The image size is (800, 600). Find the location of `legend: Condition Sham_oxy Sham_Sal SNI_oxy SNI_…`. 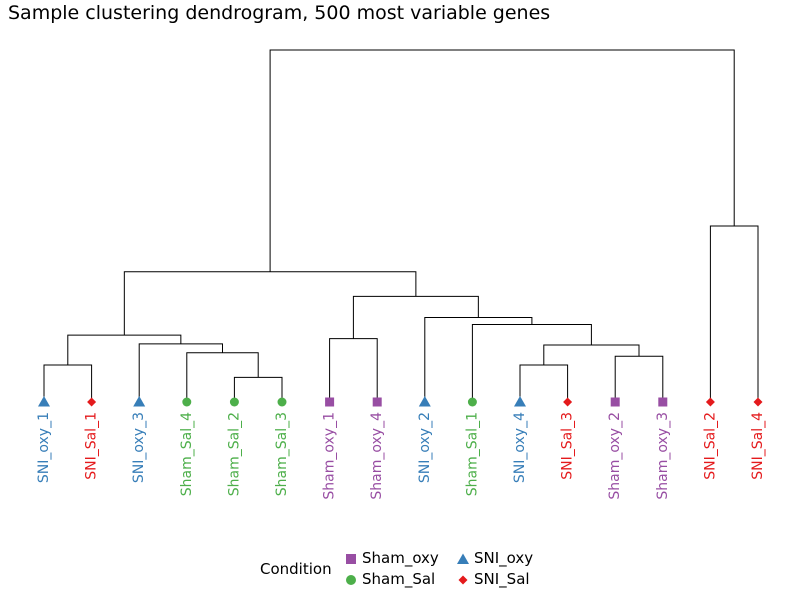

legend: Condition Sham_oxy Sham_Sal SNI_oxy SNI_… is located at coordinates (408, 570).